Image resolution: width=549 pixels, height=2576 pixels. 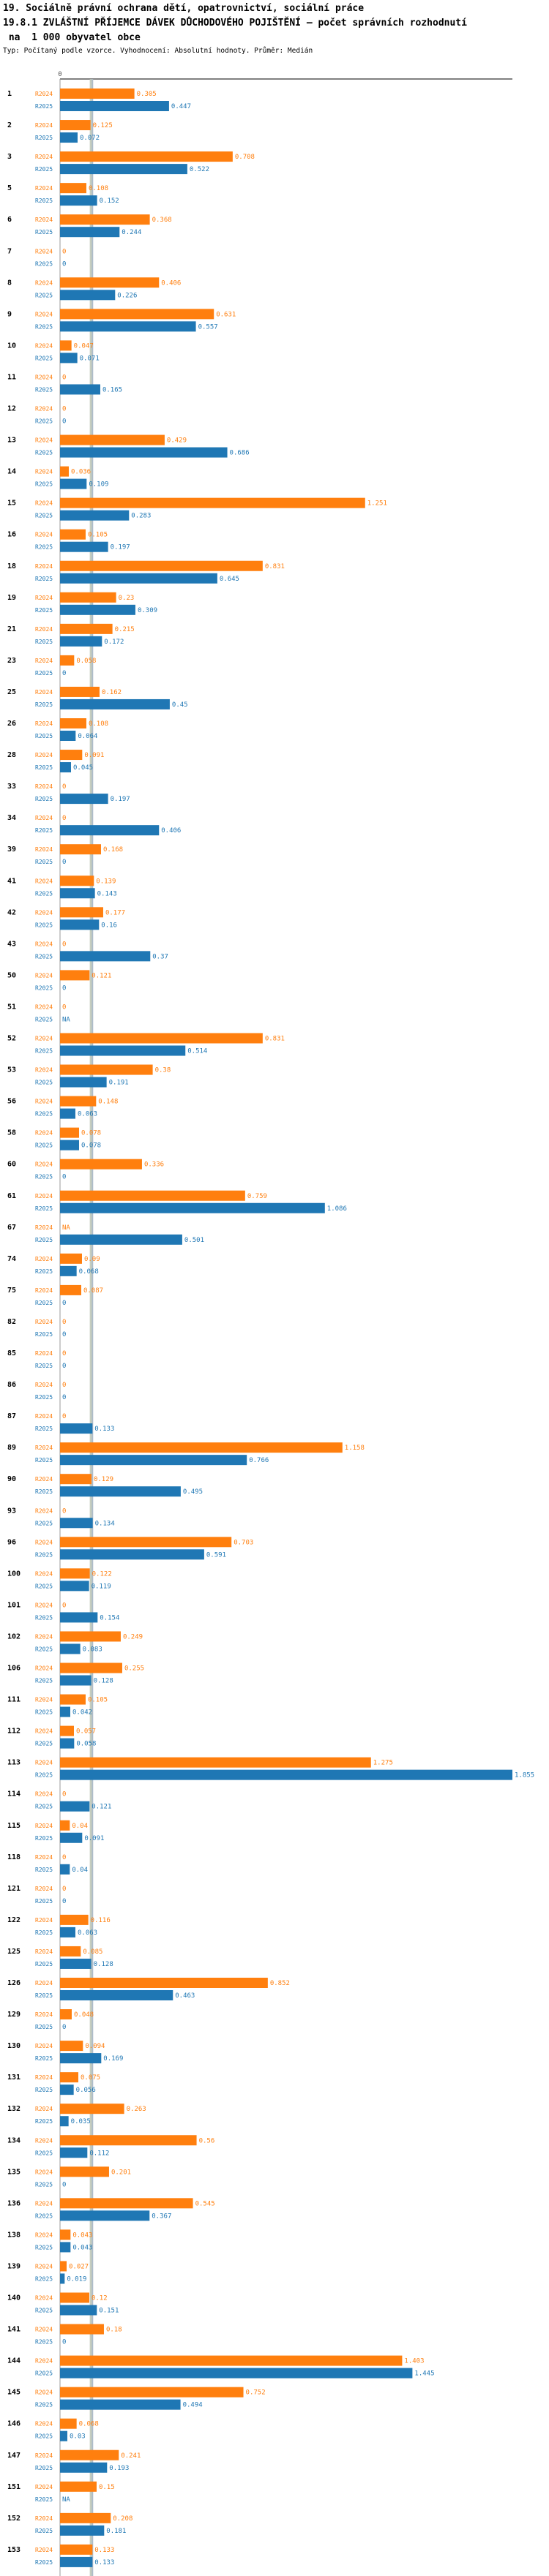 What do you see at coordinates (101, 975) in the screenshot?
I see `value-label-r2024: 0.121` at bounding box center [101, 975].